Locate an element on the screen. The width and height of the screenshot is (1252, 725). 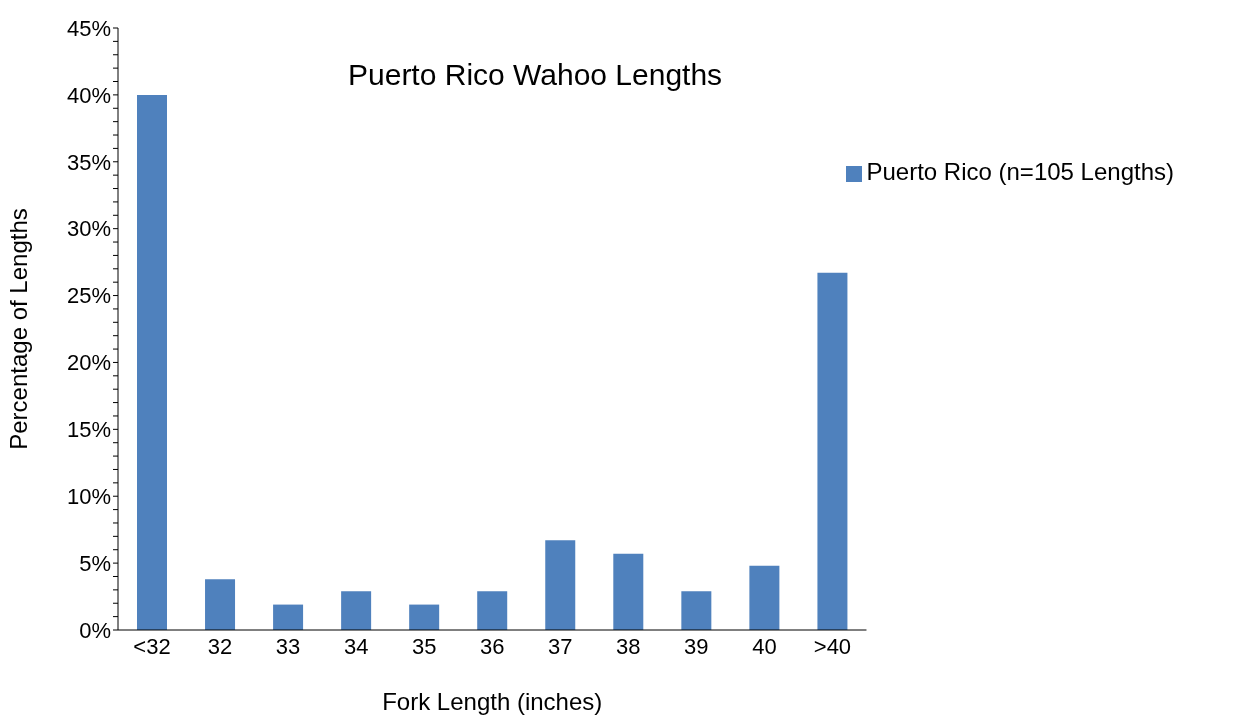
y-tick-label: 10% is located at coordinates (88, 497).